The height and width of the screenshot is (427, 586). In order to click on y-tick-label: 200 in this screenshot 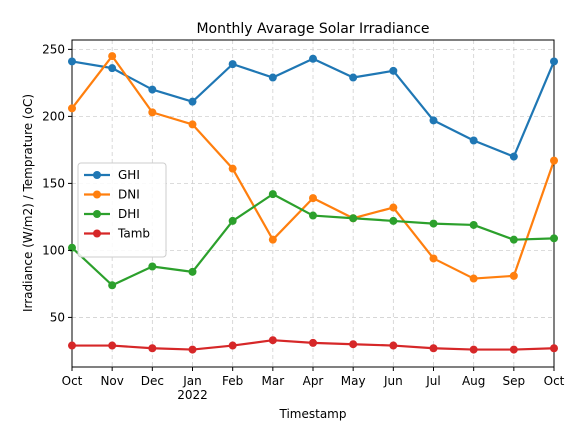, I will do `click(53, 116)`.